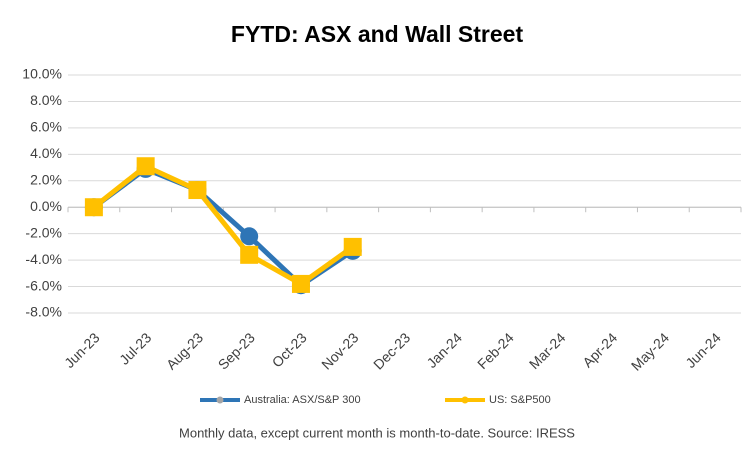 This screenshot has height=458, width=754. I want to click on y-tick-label: 8.0%, so click(46, 100).